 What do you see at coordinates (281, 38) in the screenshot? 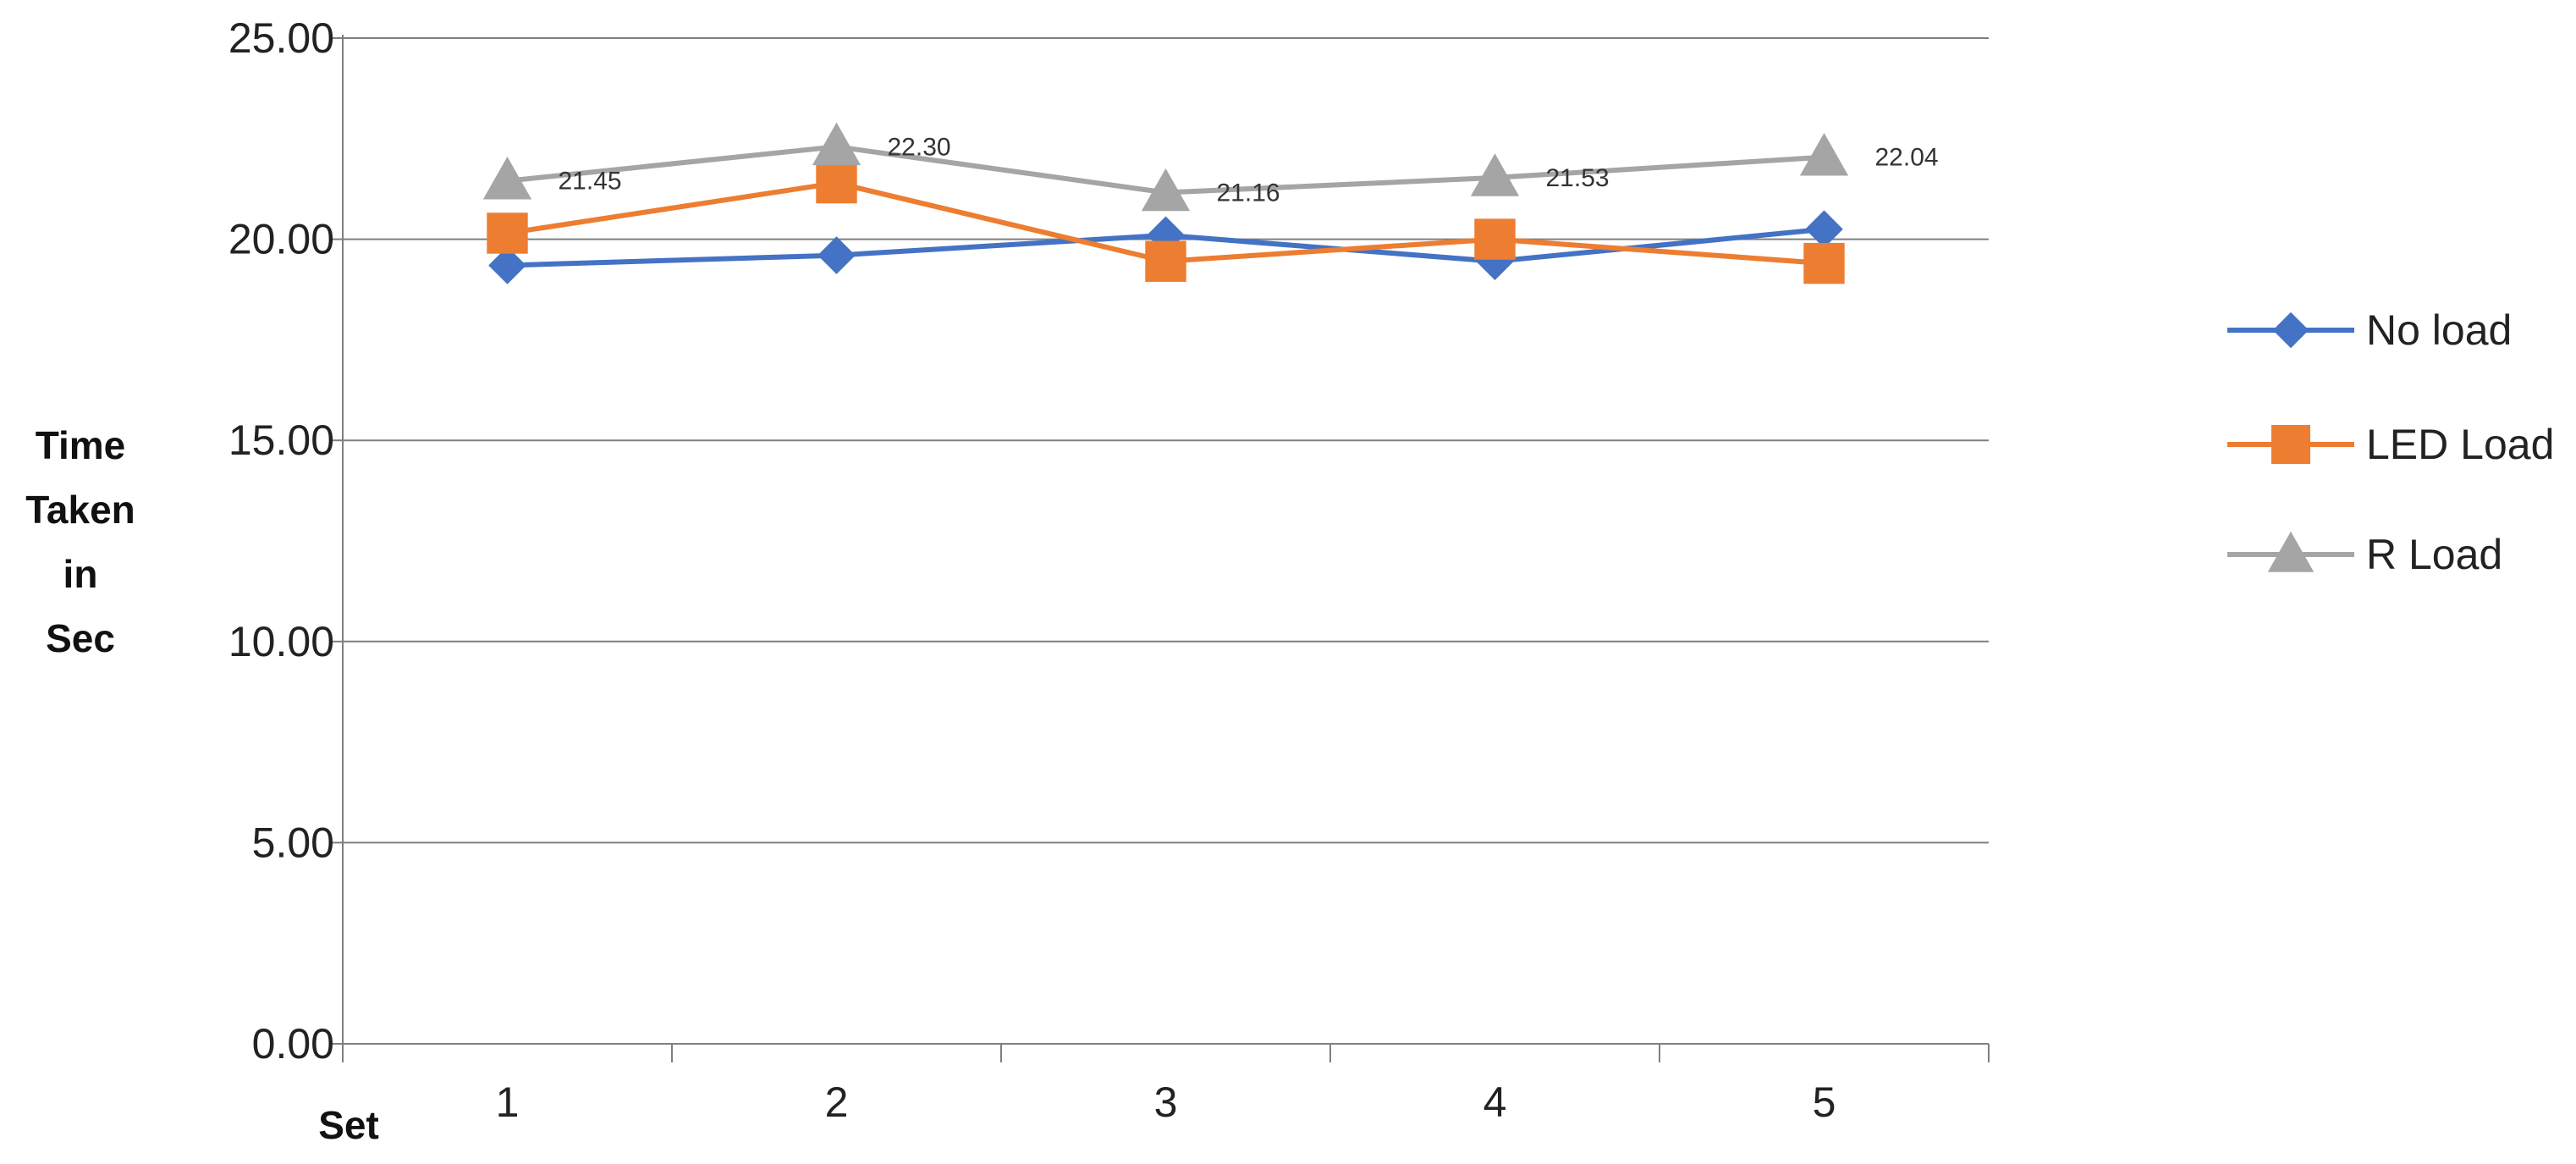
I see `y-tick-label: 25.00` at bounding box center [281, 38].